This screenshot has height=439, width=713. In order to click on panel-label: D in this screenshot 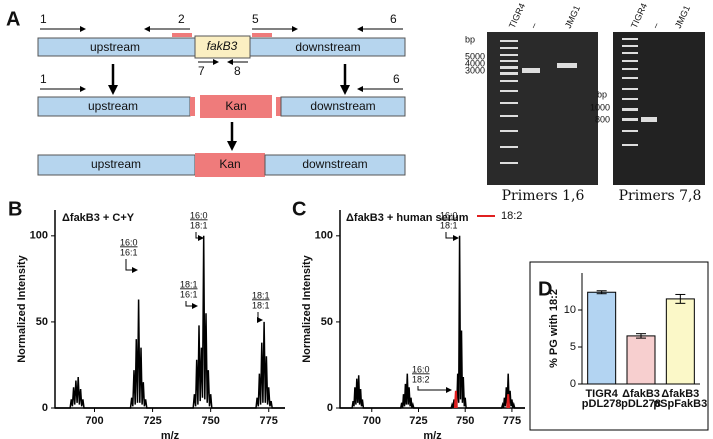, I will do `click(545, 289)`.